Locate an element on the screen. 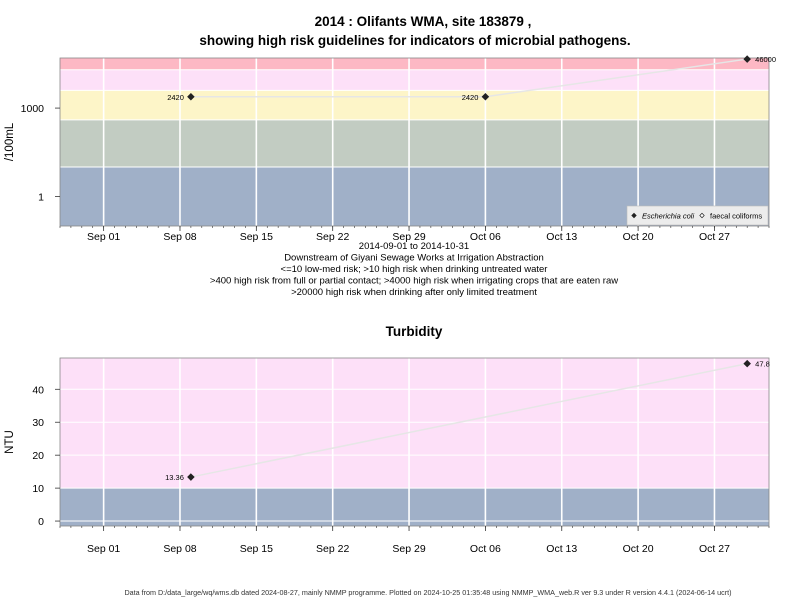  legend-box is located at coordinates (697, 215).